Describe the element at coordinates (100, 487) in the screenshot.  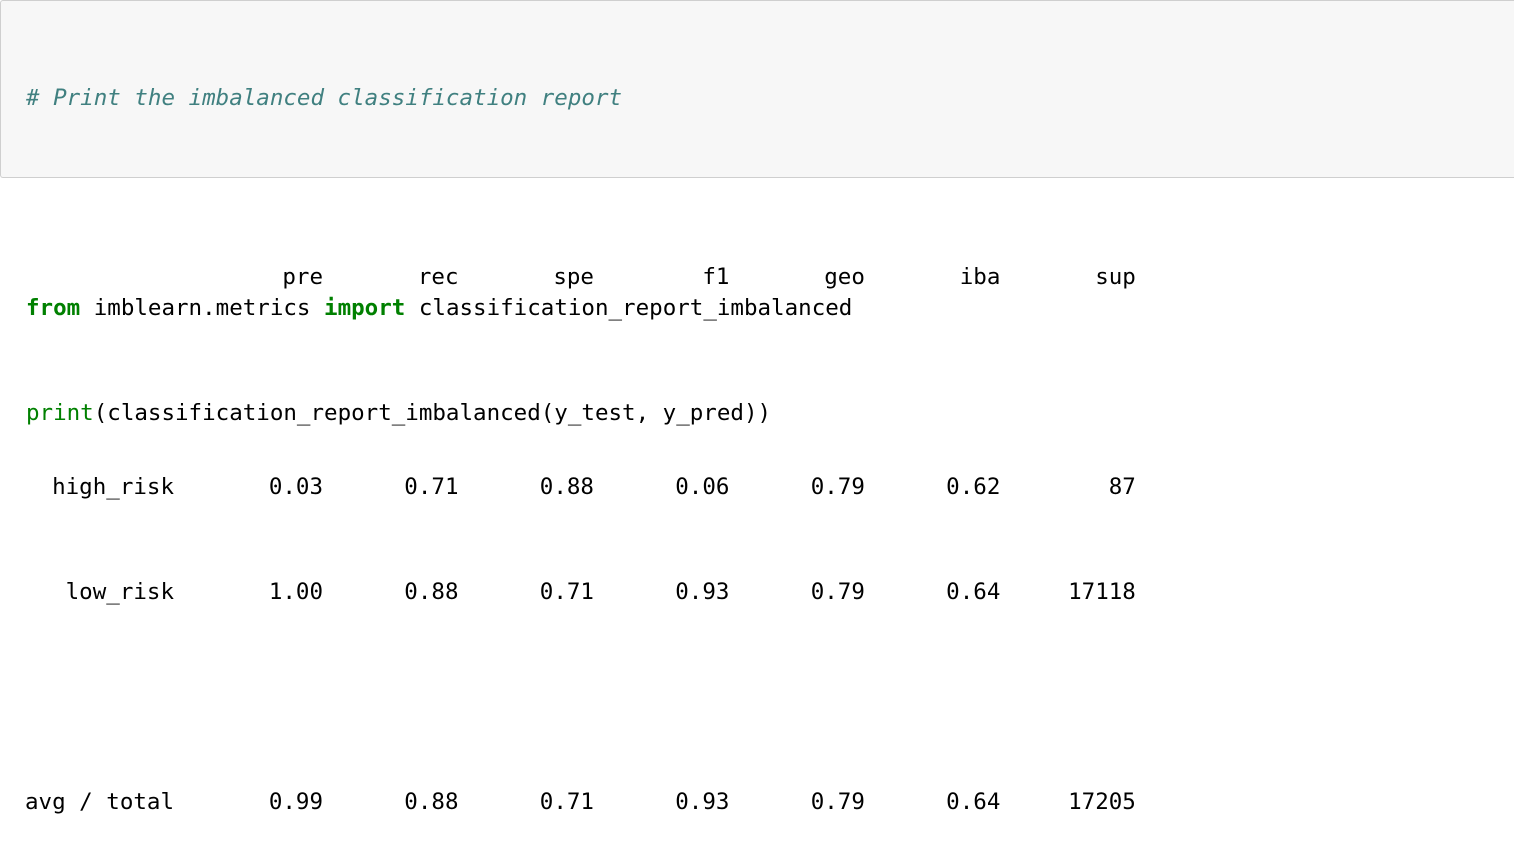
I see `report-row-label: high_risk` at that location.